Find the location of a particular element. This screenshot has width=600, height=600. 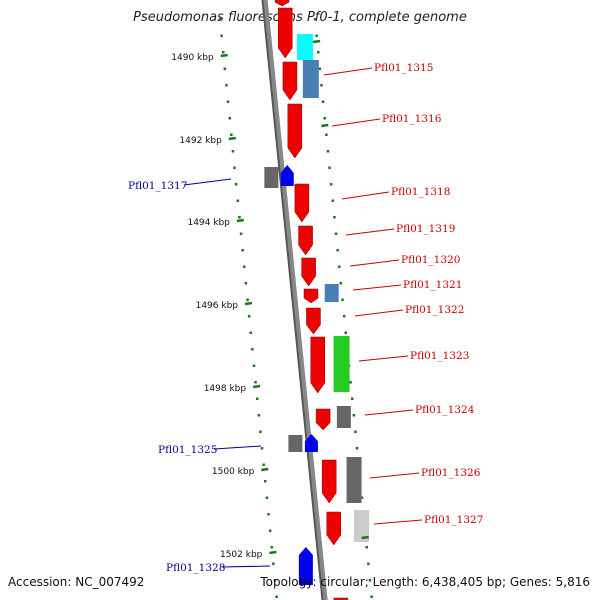

gene-label: Pfl01_1316 is located at coordinates (412, 119).